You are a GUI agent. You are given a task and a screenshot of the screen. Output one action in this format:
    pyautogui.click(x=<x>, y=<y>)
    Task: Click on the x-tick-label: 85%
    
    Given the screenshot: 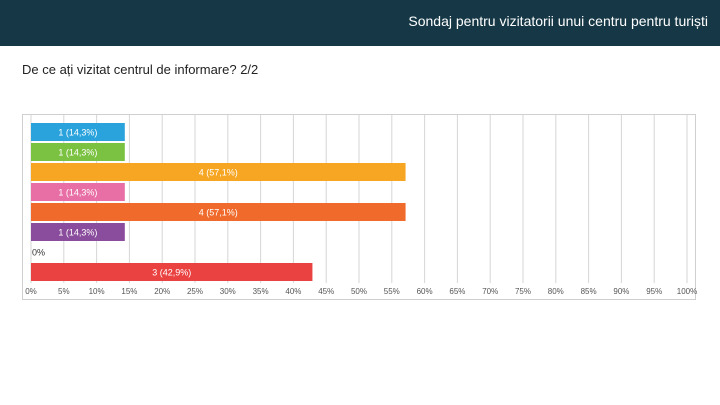 What is the action you would take?
    pyautogui.click(x=589, y=291)
    